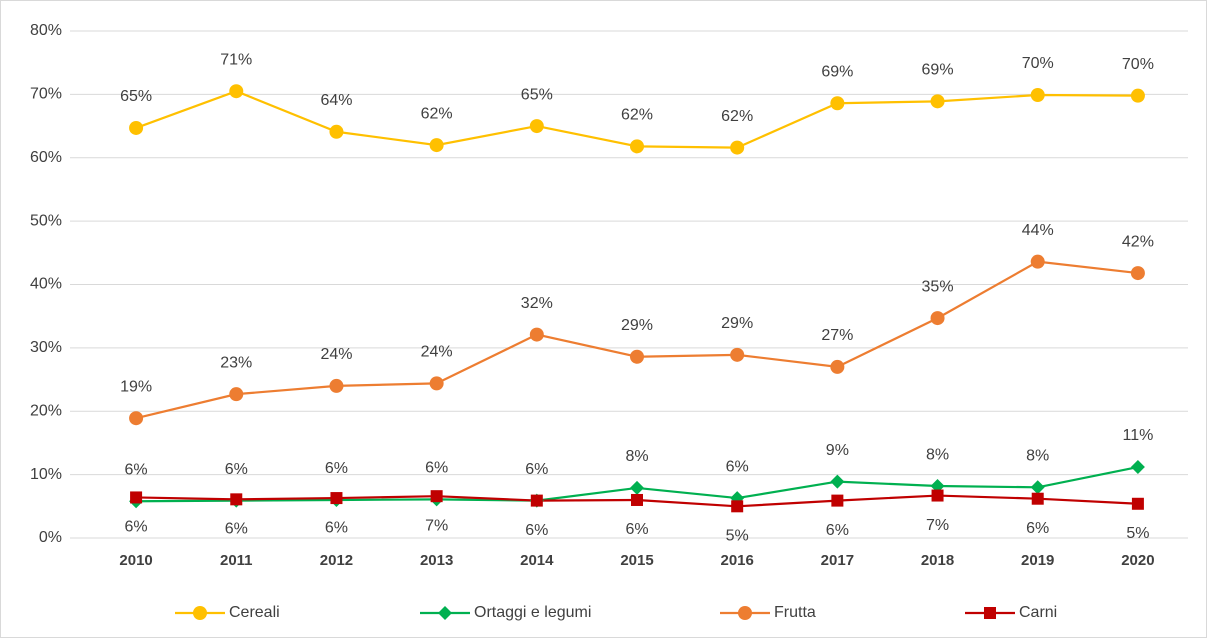 The height and width of the screenshot is (638, 1207). Describe the element at coordinates (254, 612) in the screenshot. I see `legend-label: Cereali` at that location.